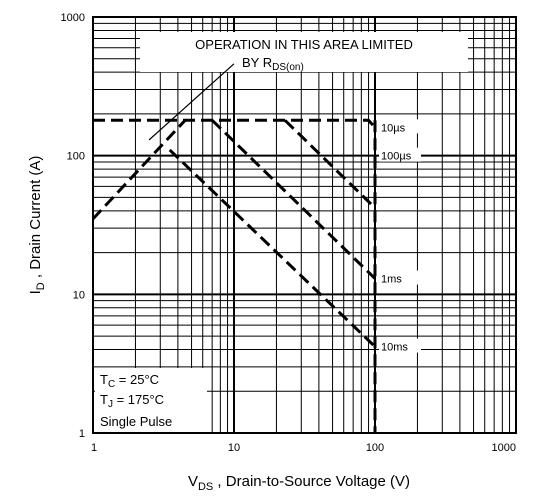 The width and height of the screenshot is (536, 497). I want to click on y-tick-label: 100, so click(76, 157).